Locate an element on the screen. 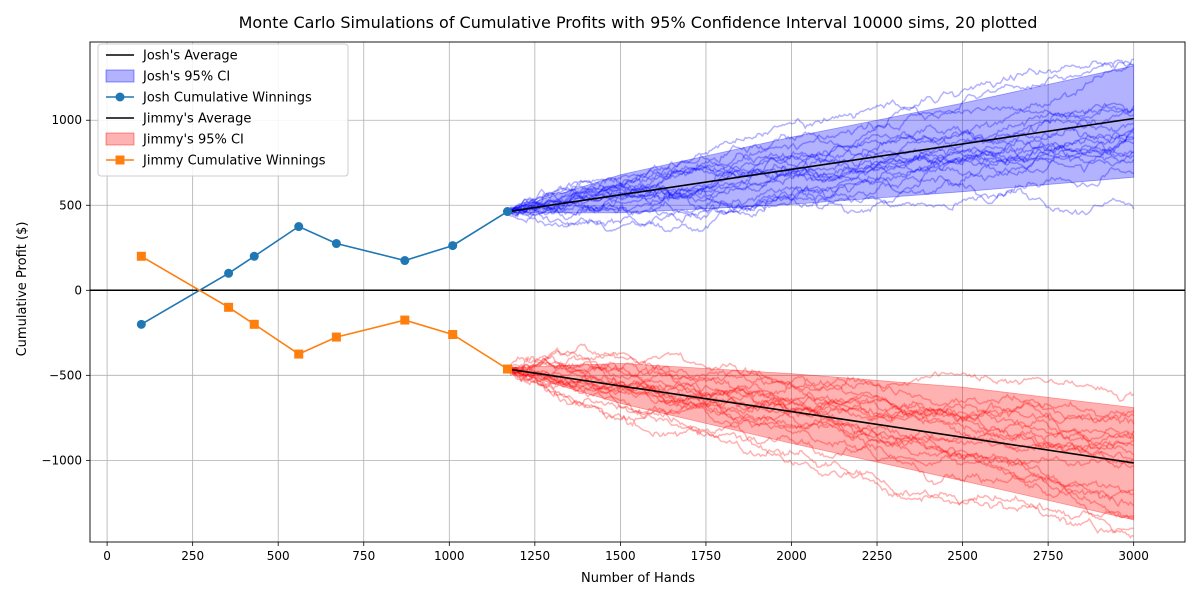 This screenshot has width=1200, height=600. legend-label: Josh Cumulative Winnings is located at coordinates (227, 98).